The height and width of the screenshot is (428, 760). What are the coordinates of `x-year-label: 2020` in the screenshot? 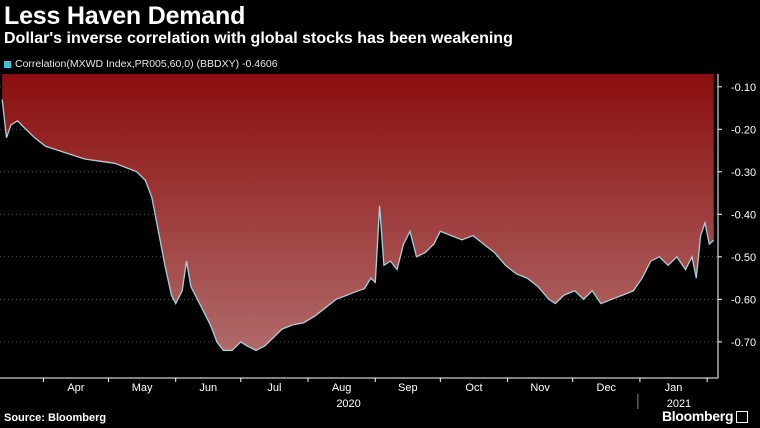 It's located at (348, 404).